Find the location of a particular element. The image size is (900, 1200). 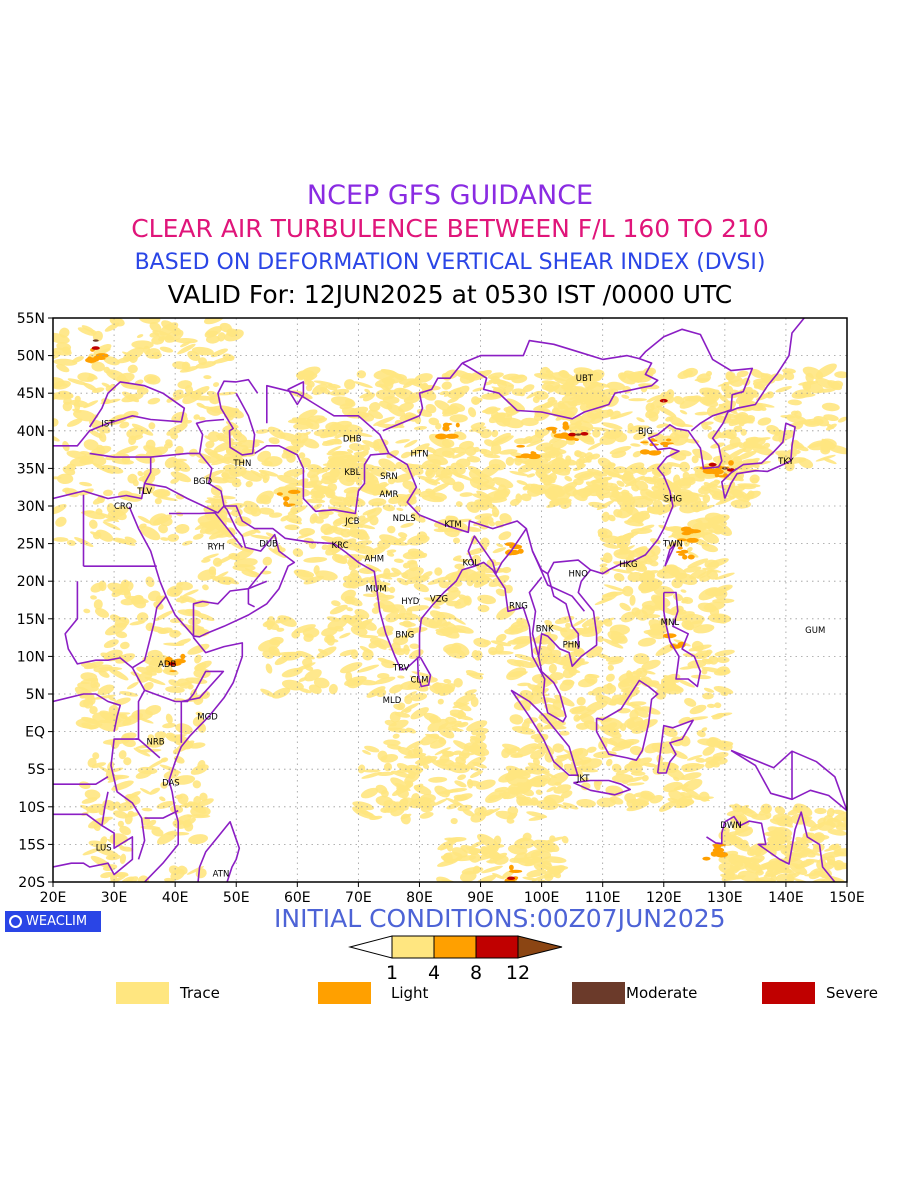

lon-tick-label: 100E is located at coordinates (542, 898).